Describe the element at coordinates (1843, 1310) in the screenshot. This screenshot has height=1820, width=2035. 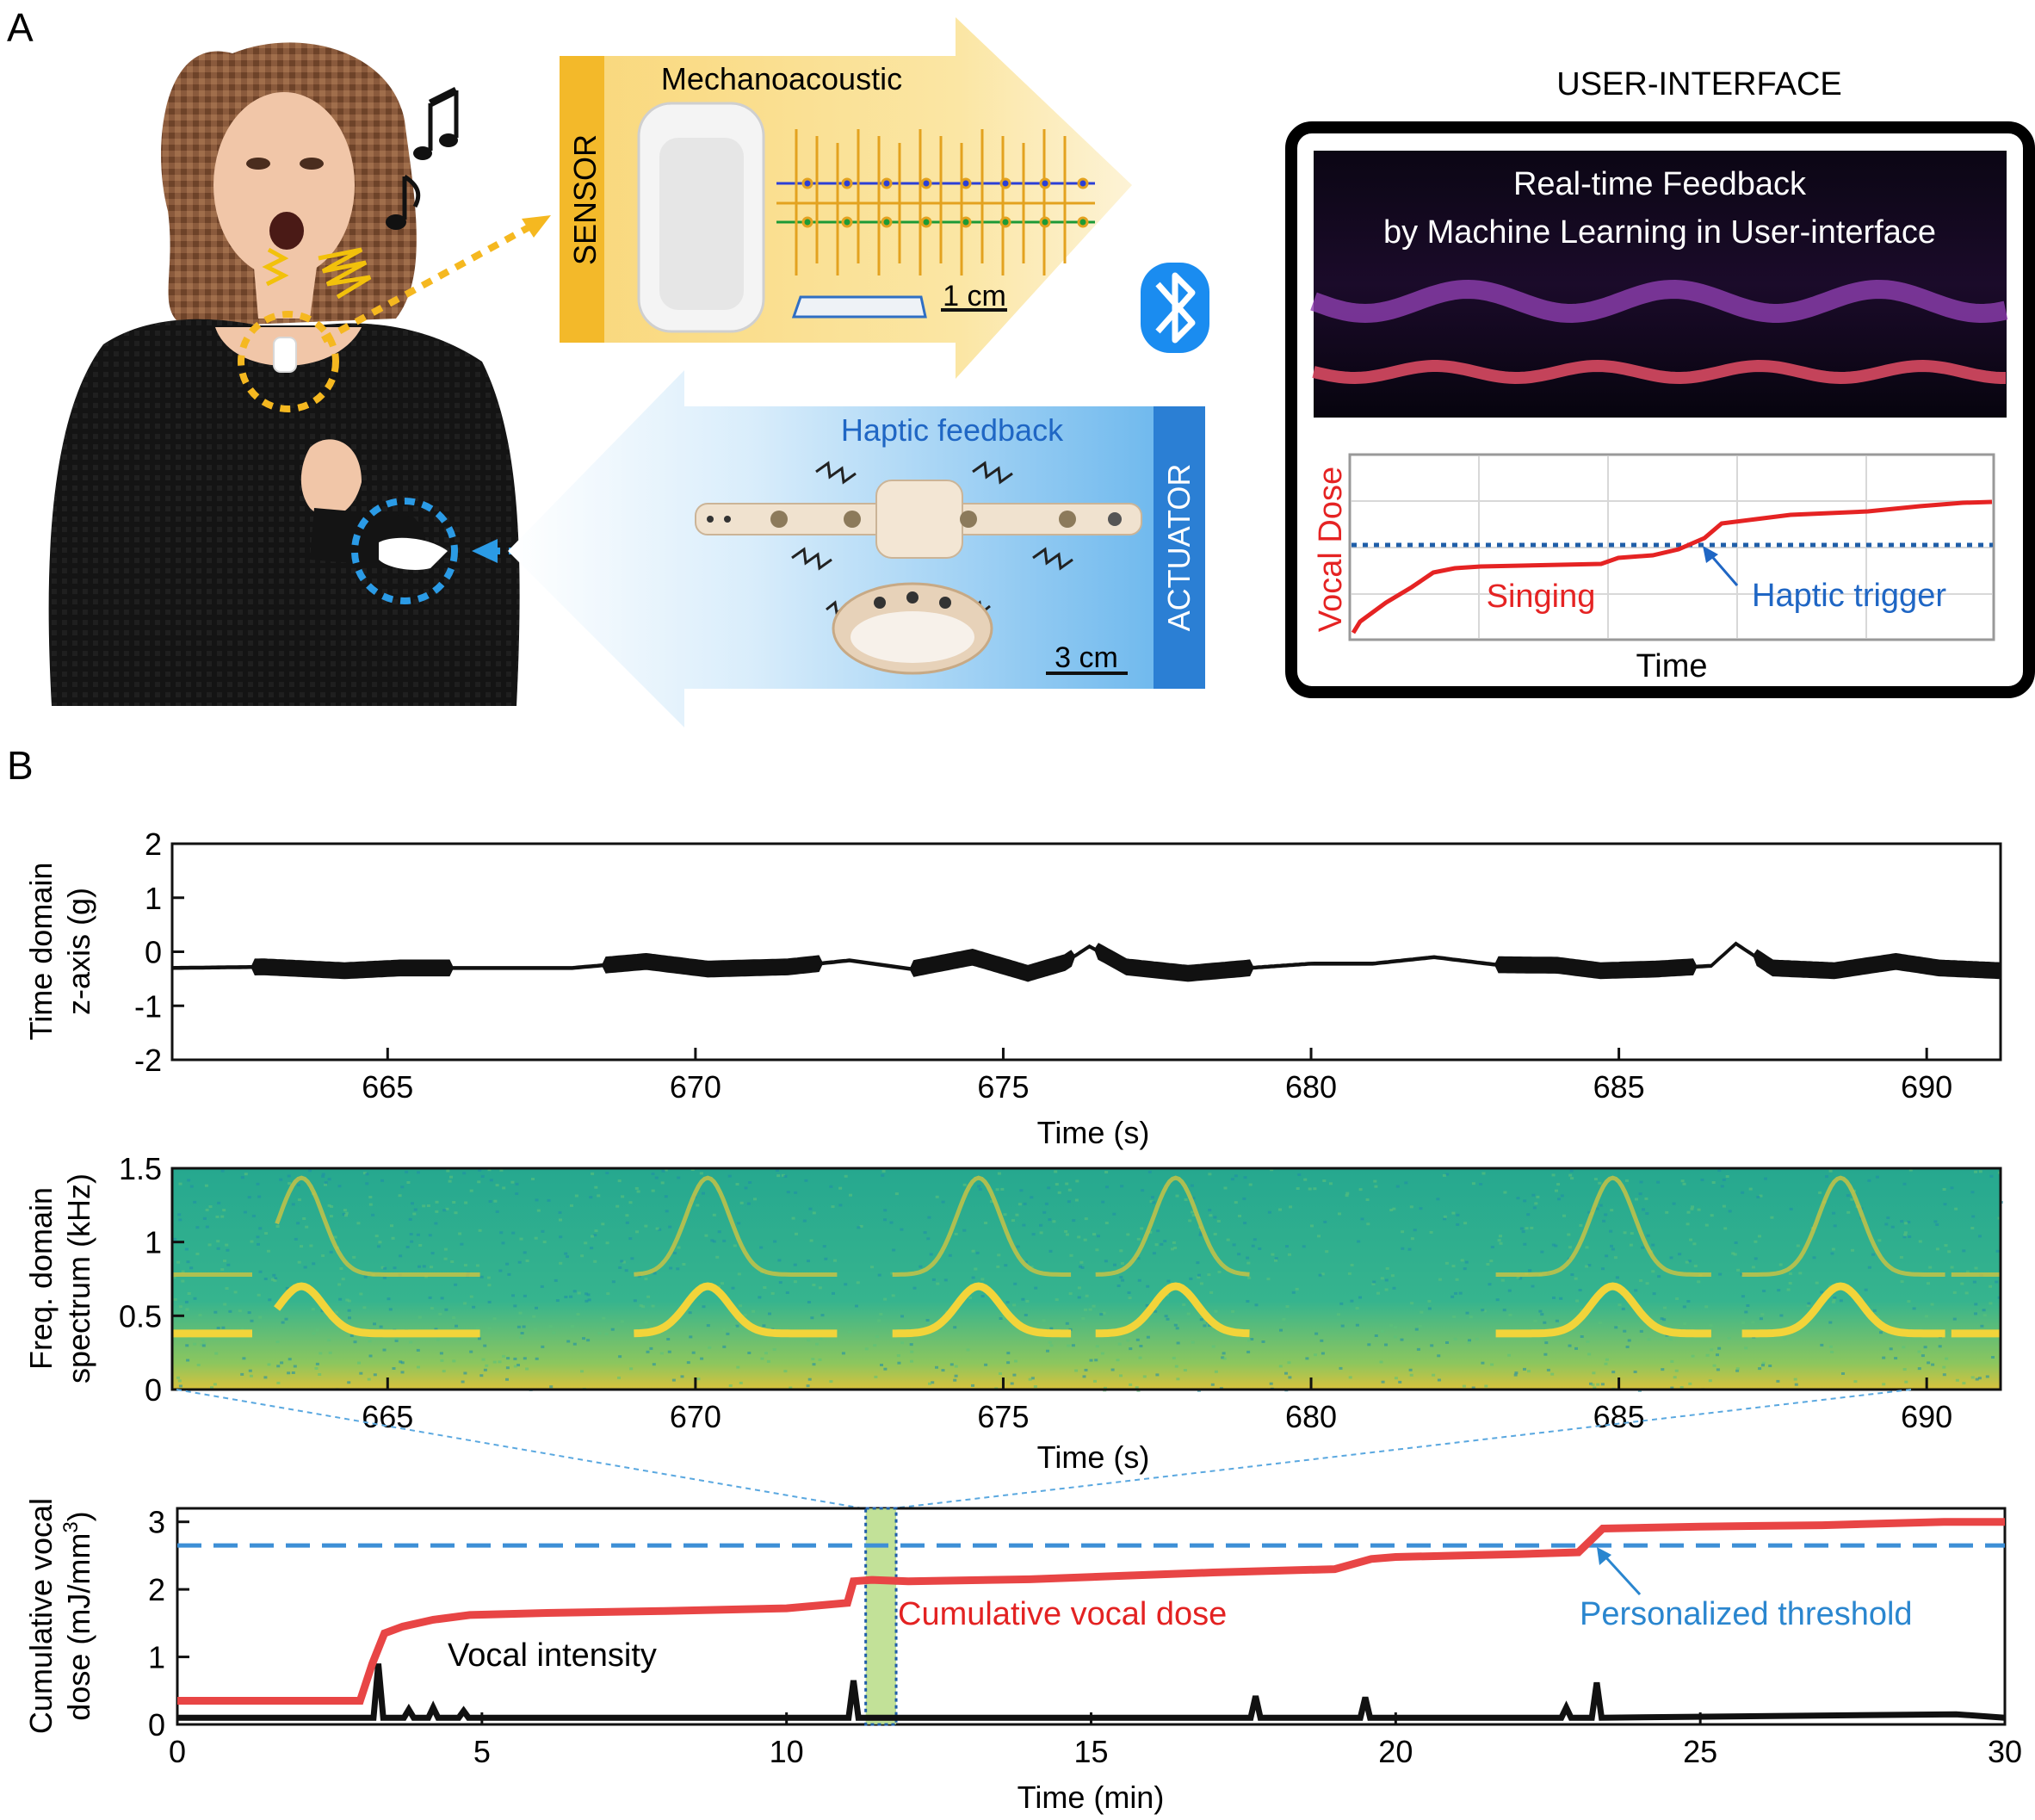
I see `spectrum-fundamental` at that location.